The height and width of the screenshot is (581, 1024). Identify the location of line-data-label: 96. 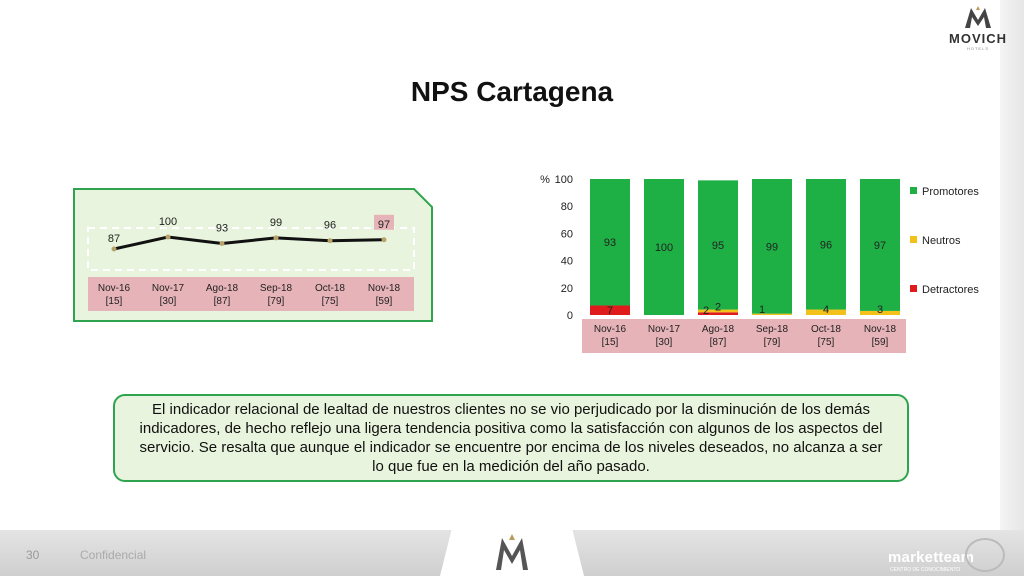
(330, 226).